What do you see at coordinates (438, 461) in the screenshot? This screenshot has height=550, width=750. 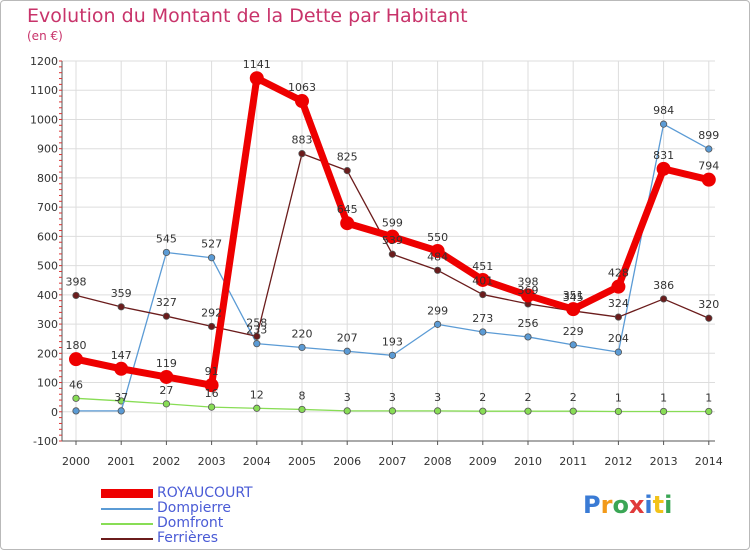 I see `x-tick-label: 2008` at bounding box center [438, 461].